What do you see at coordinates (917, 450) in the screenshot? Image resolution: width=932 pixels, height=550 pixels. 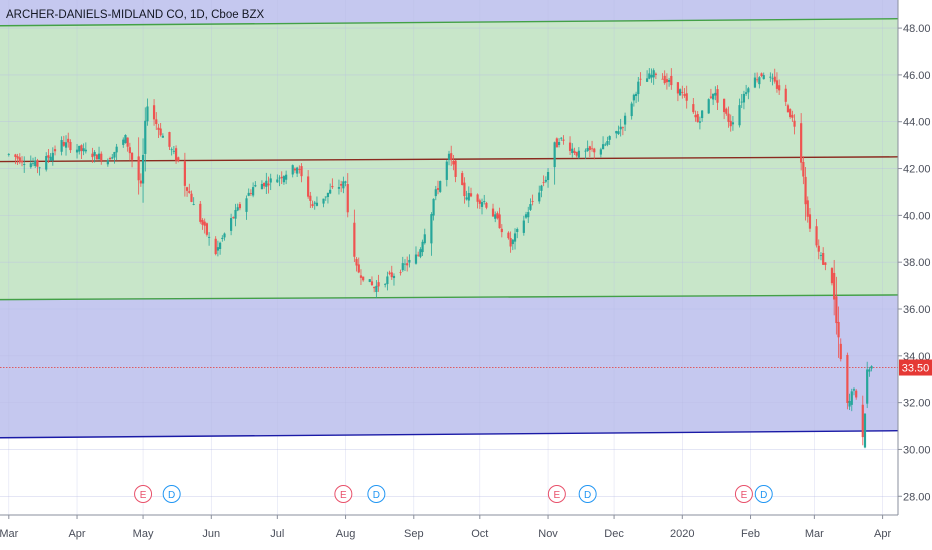 I see `price-axis-label: 30.00` at bounding box center [917, 450].